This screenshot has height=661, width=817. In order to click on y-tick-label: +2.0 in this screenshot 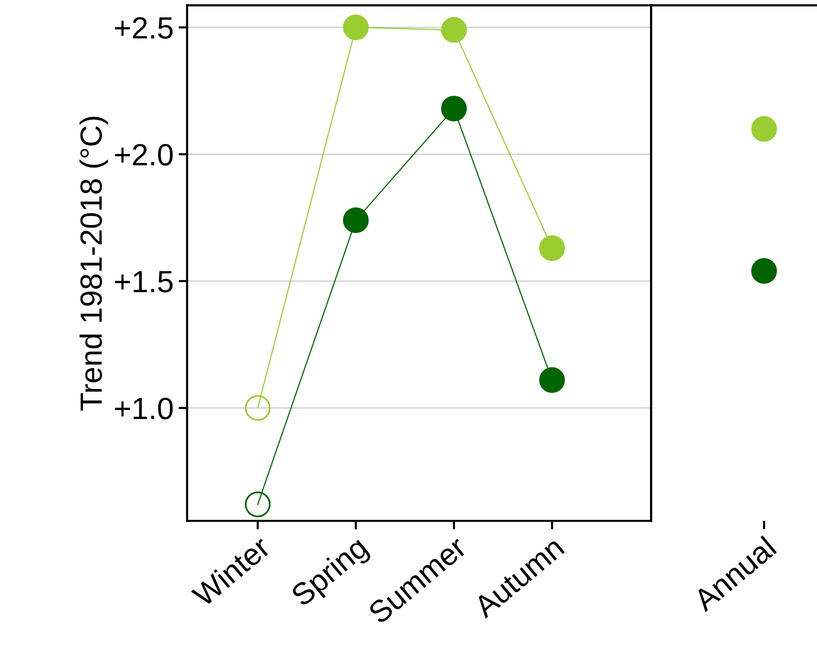, I will do `click(144, 155)`.